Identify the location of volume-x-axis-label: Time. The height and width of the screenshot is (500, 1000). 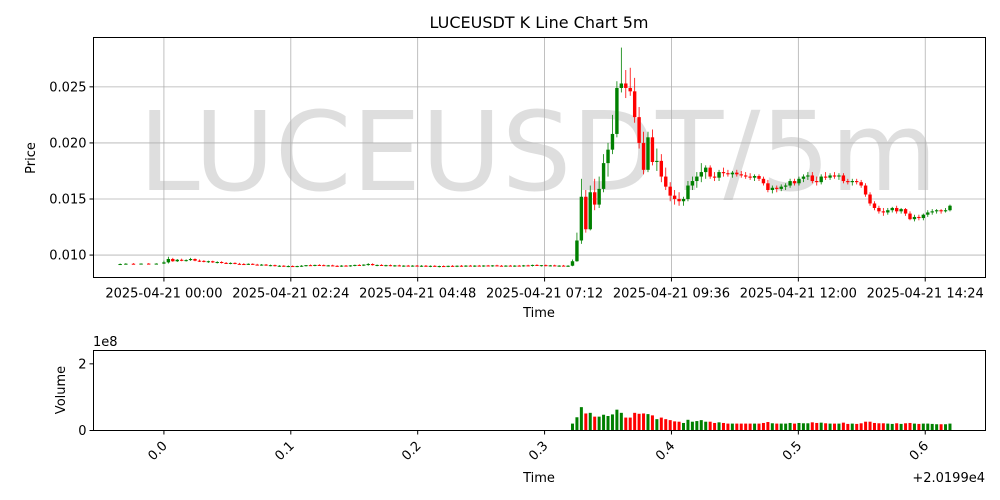
(538, 478).